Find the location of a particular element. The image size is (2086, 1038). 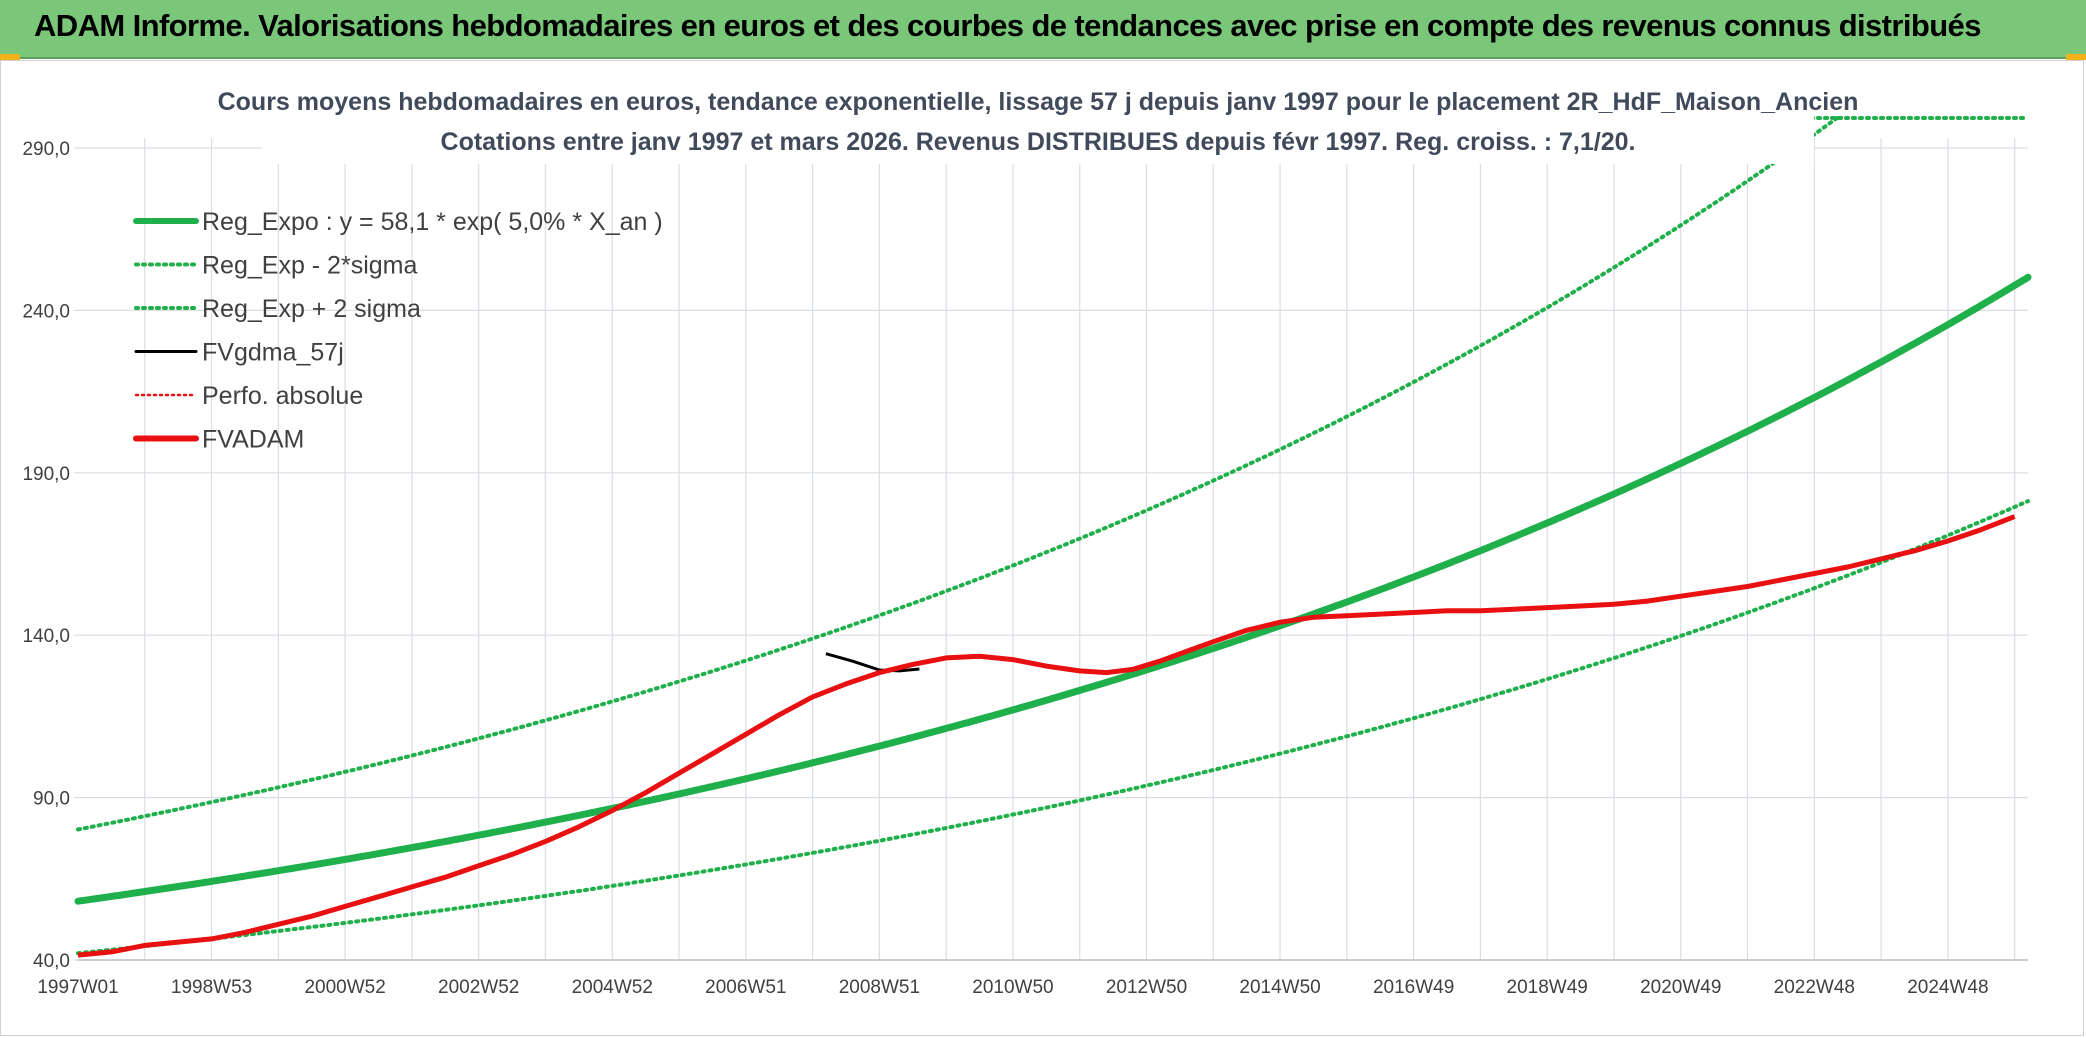

y-tick-label: 290,0 is located at coordinates (46, 149).